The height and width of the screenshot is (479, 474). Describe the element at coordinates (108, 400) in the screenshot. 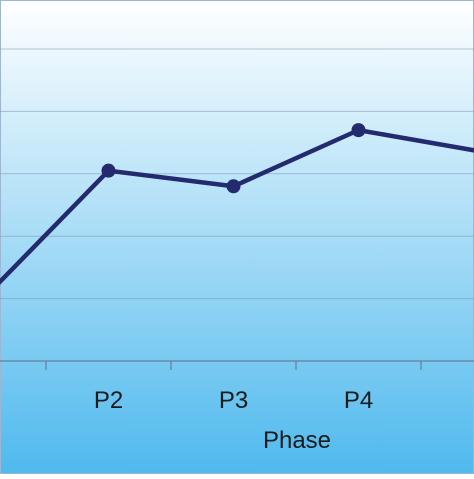

I see `x-tick-label-p2: P2` at that location.